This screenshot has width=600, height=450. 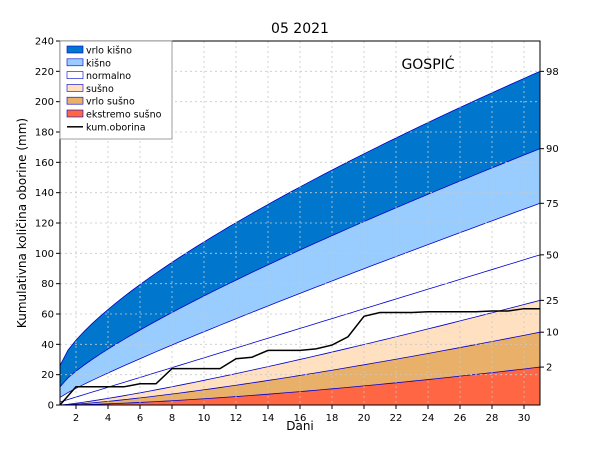 What do you see at coordinates (51, 406) in the screenshot?
I see `y-tick-label: 0` at bounding box center [51, 406].